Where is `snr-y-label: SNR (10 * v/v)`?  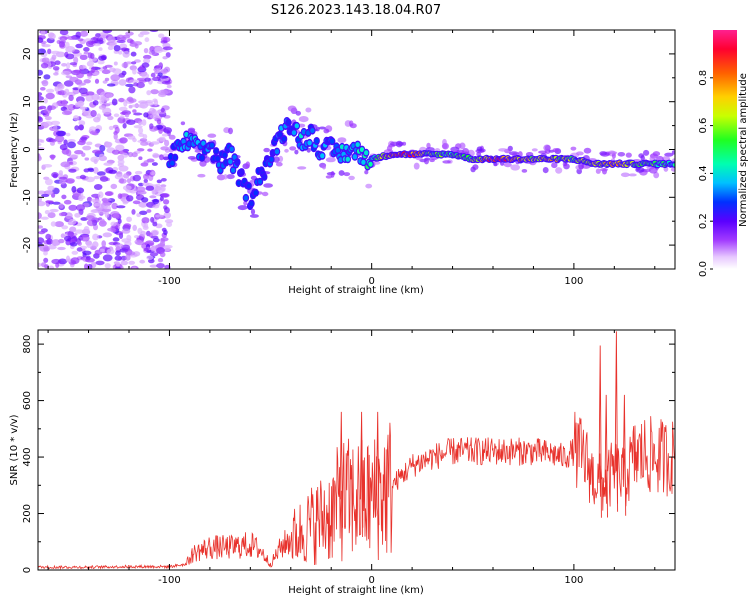 snr-y-label: SNR (10 * v/v) is located at coordinates (14, 449).